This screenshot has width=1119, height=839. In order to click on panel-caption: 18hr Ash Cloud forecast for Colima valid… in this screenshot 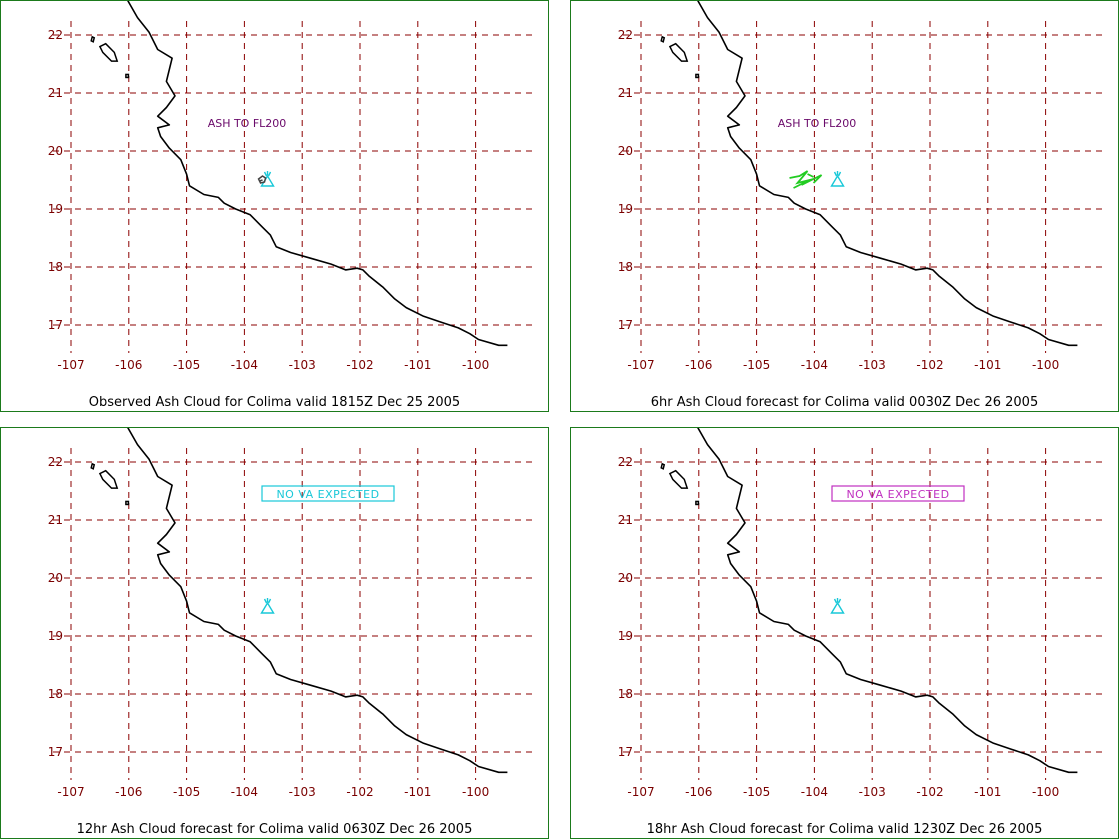, I will do `click(844, 829)`.